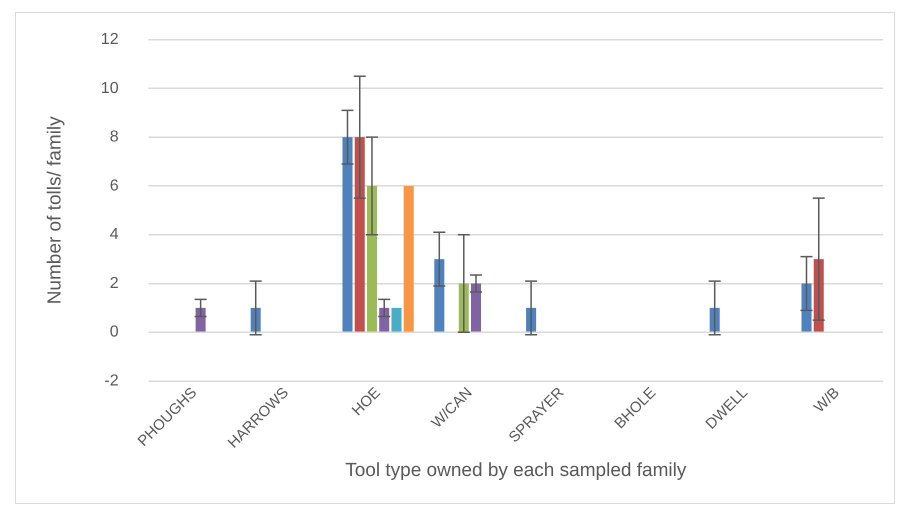 This screenshot has width=898, height=506. I want to click on x-tick-label: W/B, so click(826, 400).